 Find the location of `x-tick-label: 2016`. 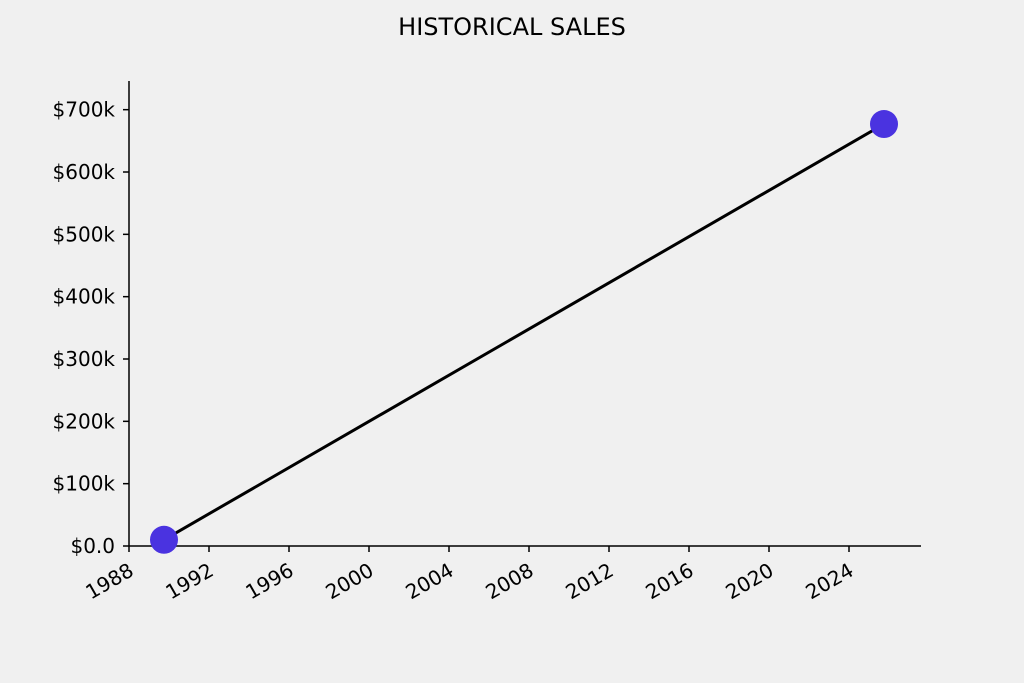

x-tick-label: 2016 is located at coordinates (669, 581).